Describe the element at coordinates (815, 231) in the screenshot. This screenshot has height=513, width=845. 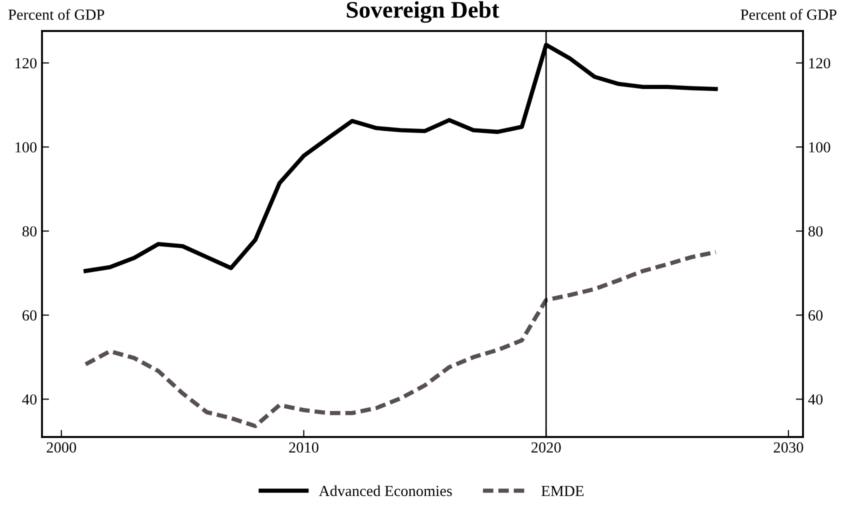
I see `y2-tick-label: 80` at that location.